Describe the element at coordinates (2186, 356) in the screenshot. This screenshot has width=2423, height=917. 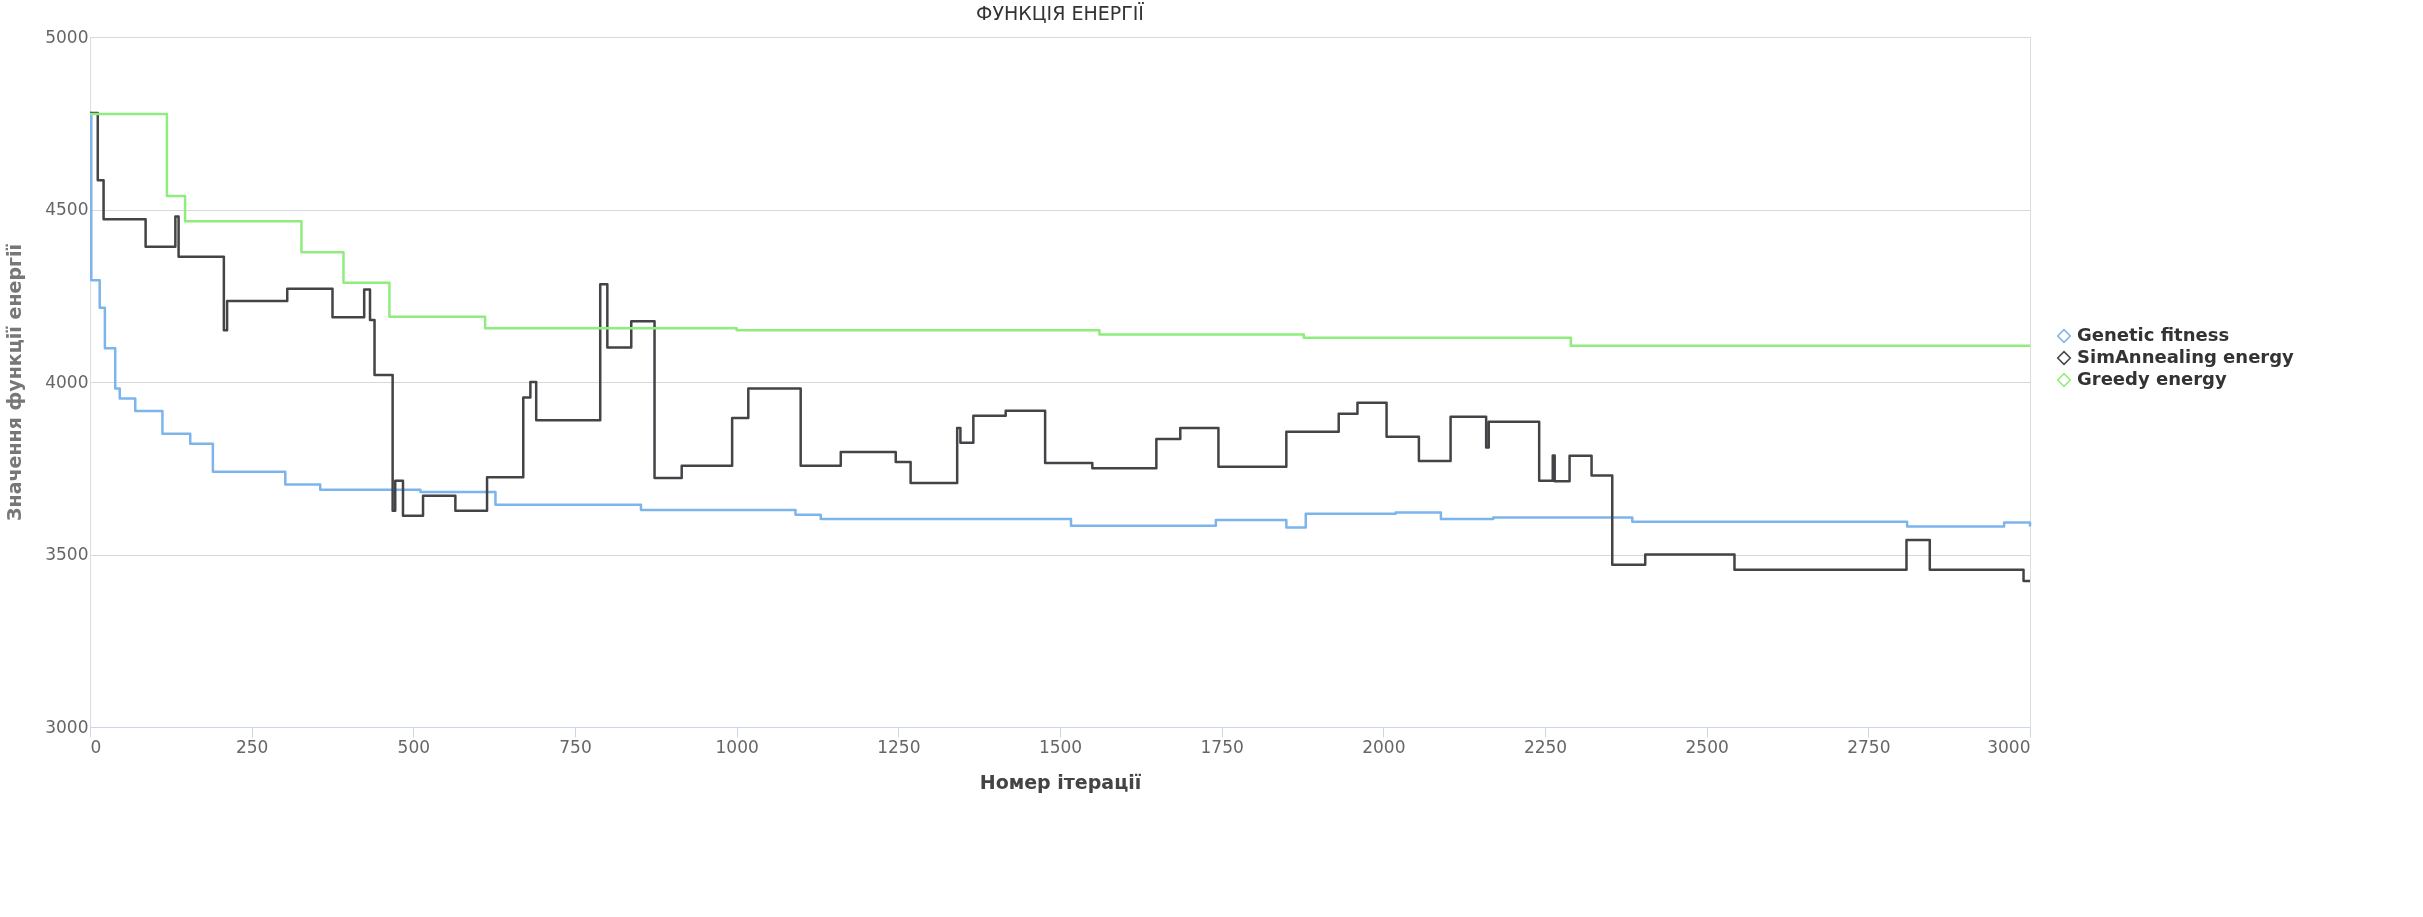
I see `legend-label: SimAnnealing energy` at that location.